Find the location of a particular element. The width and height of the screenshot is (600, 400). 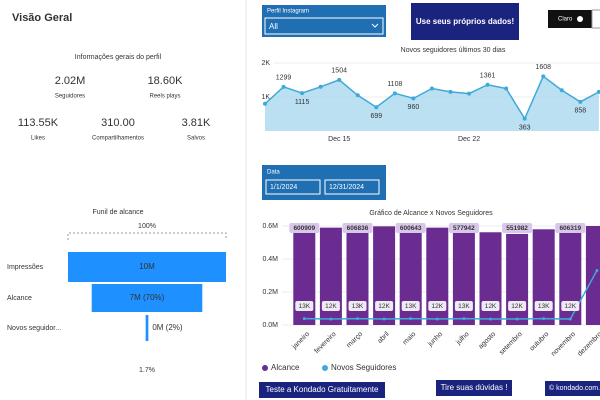

help-button is located at coordinates (474, 388).